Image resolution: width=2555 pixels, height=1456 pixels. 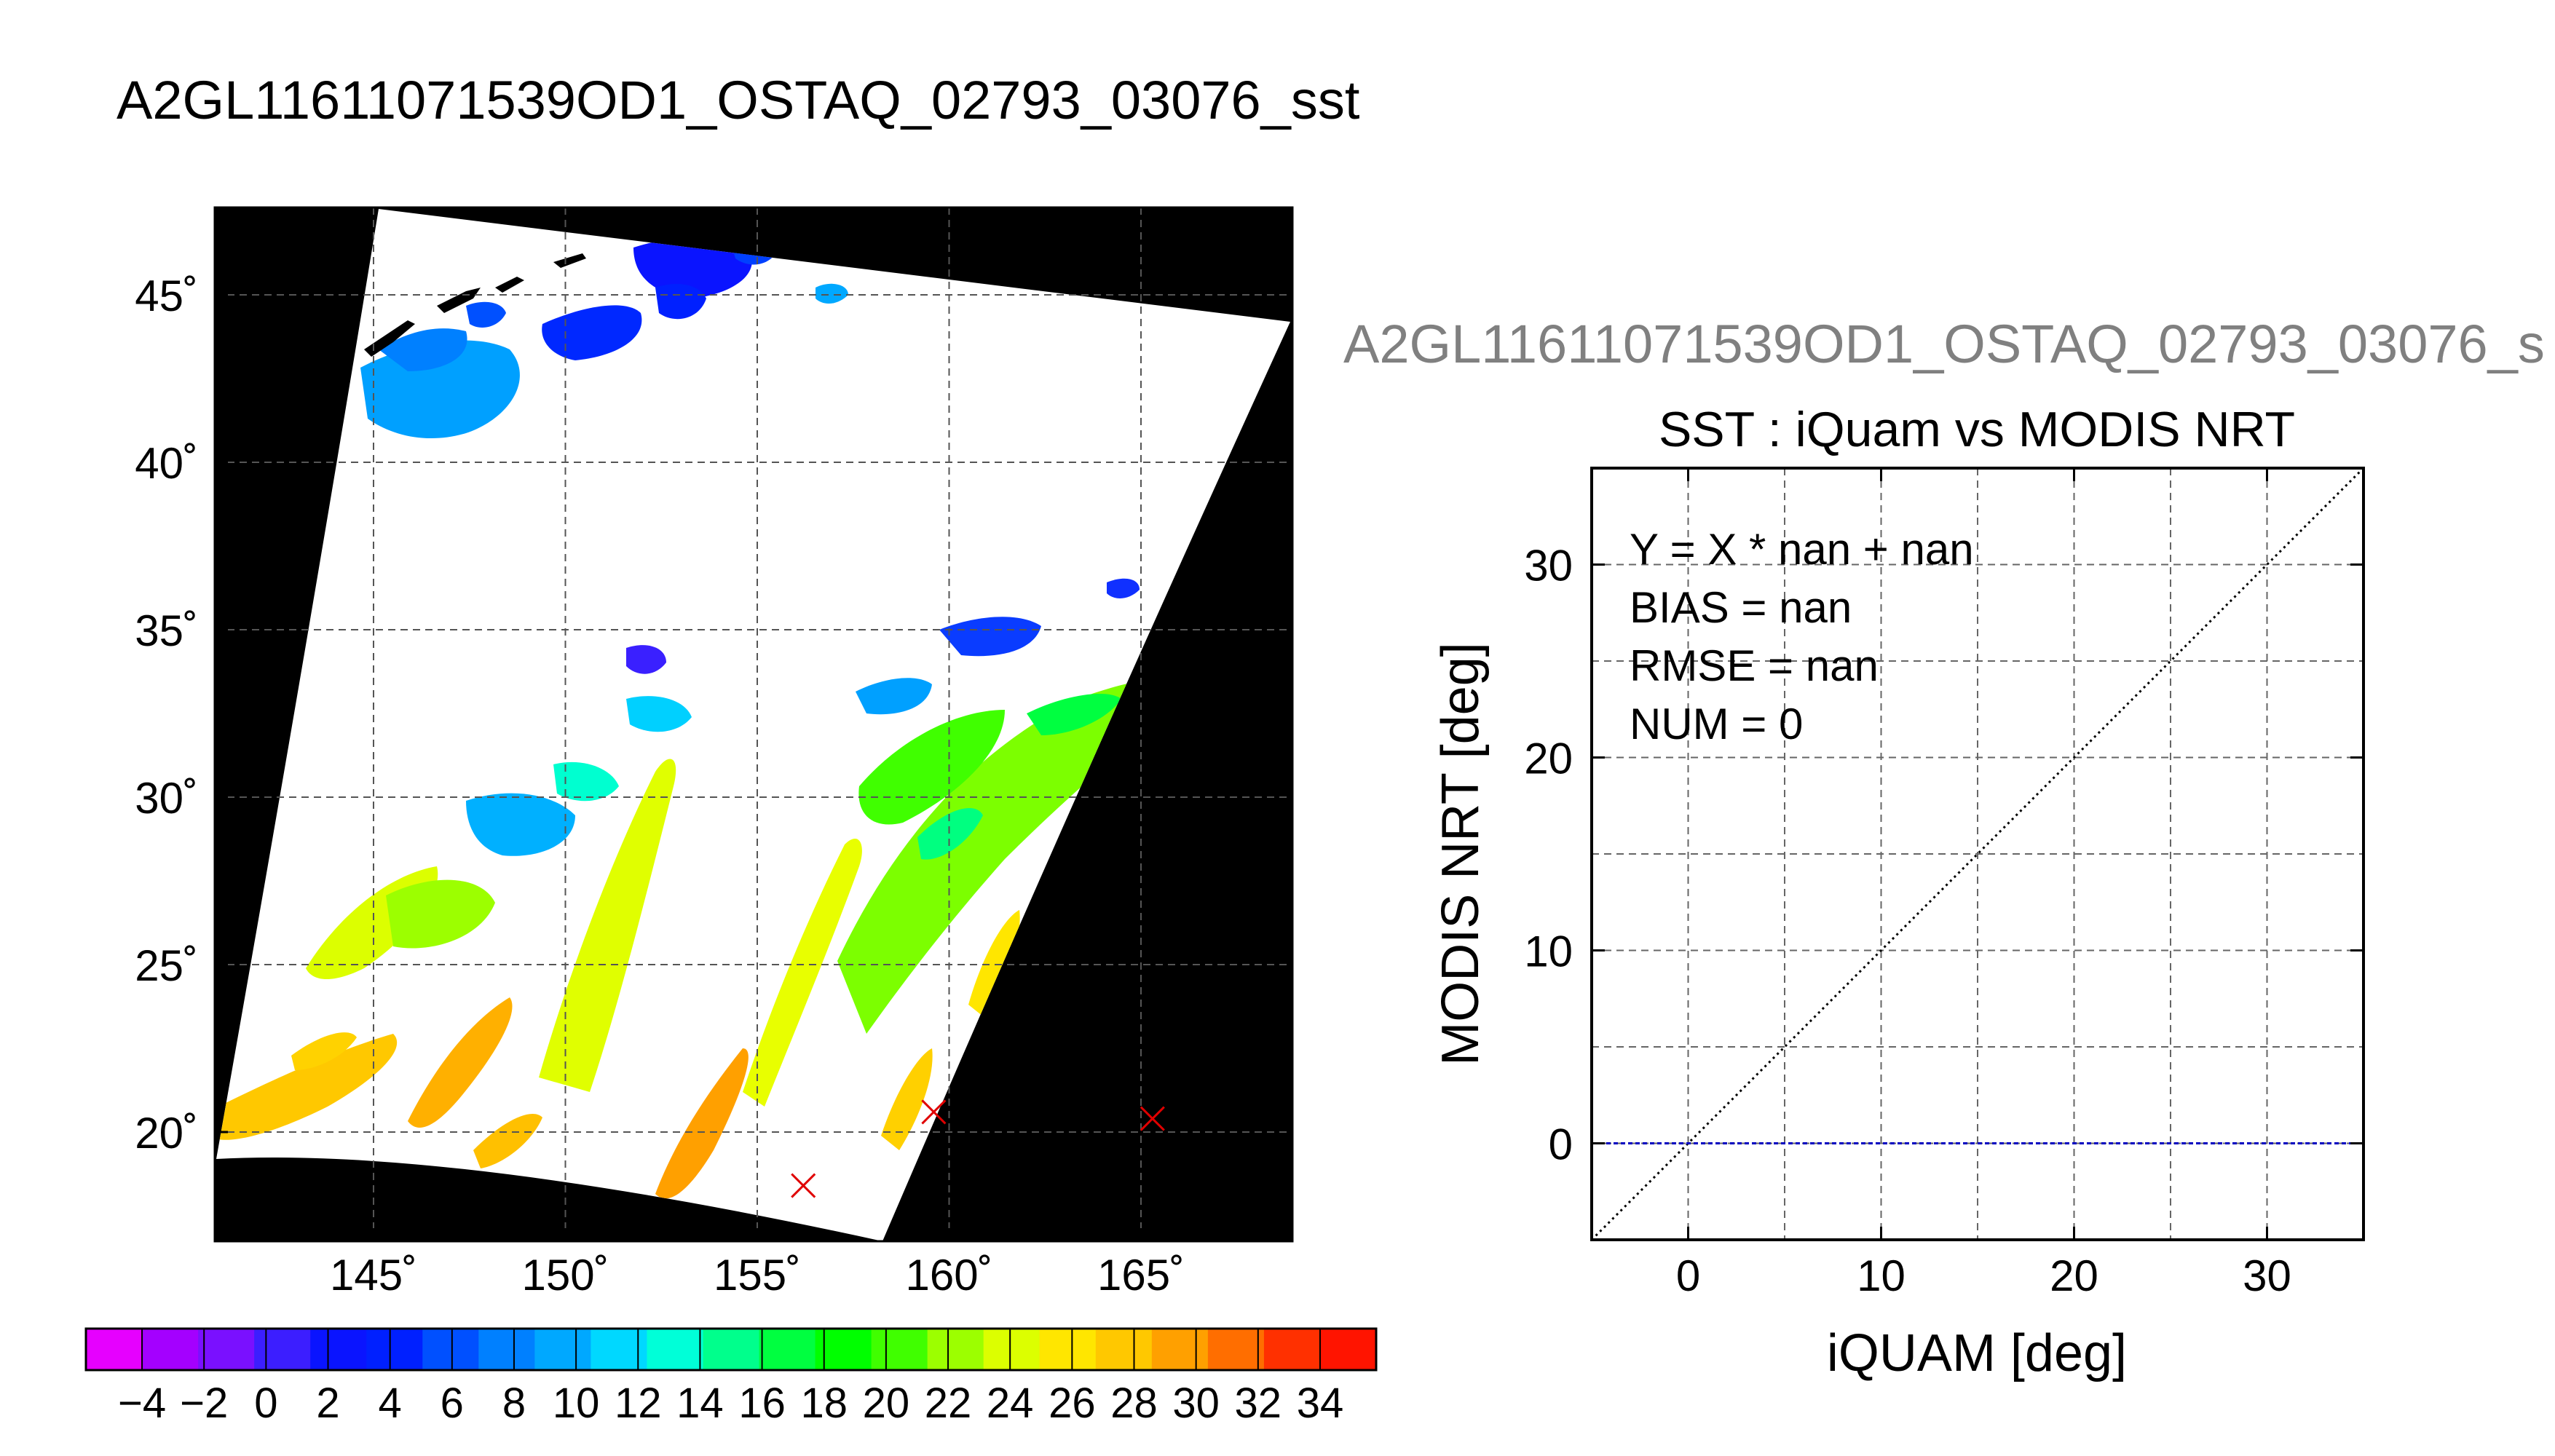 What do you see at coordinates (948, 1275) in the screenshot?
I see `lon-tick-label: 160˚` at bounding box center [948, 1275].